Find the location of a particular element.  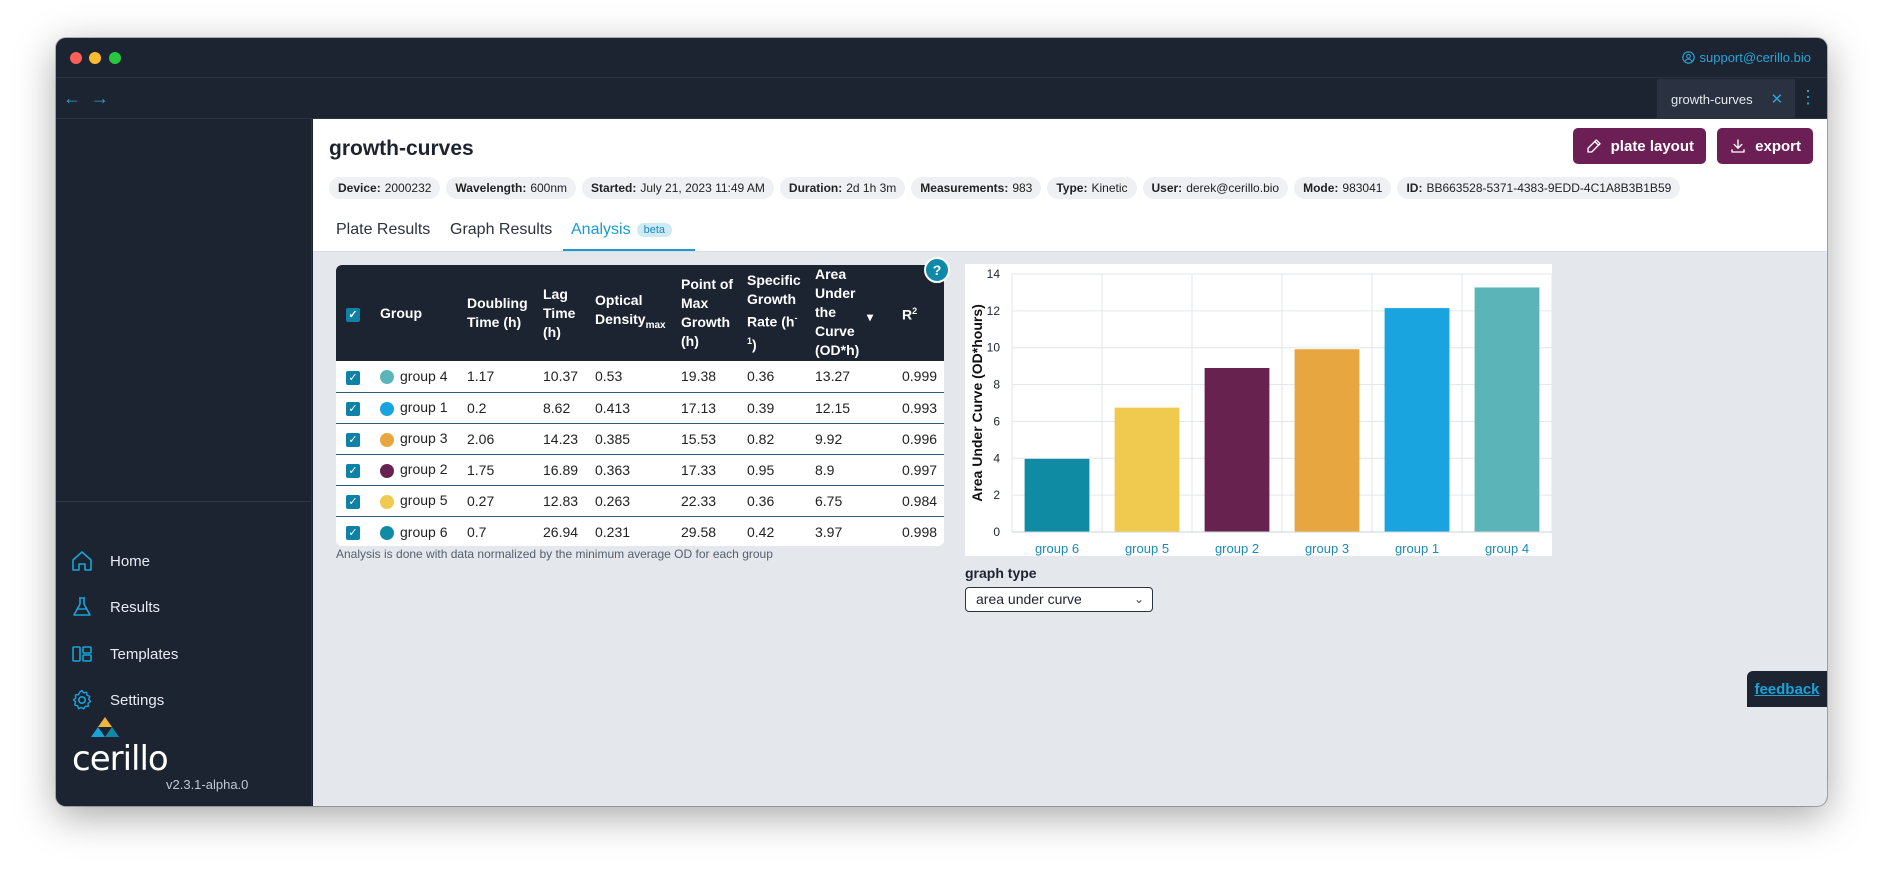

cell-area-under-curve: 9.92 is located at coordinates (829, 438).